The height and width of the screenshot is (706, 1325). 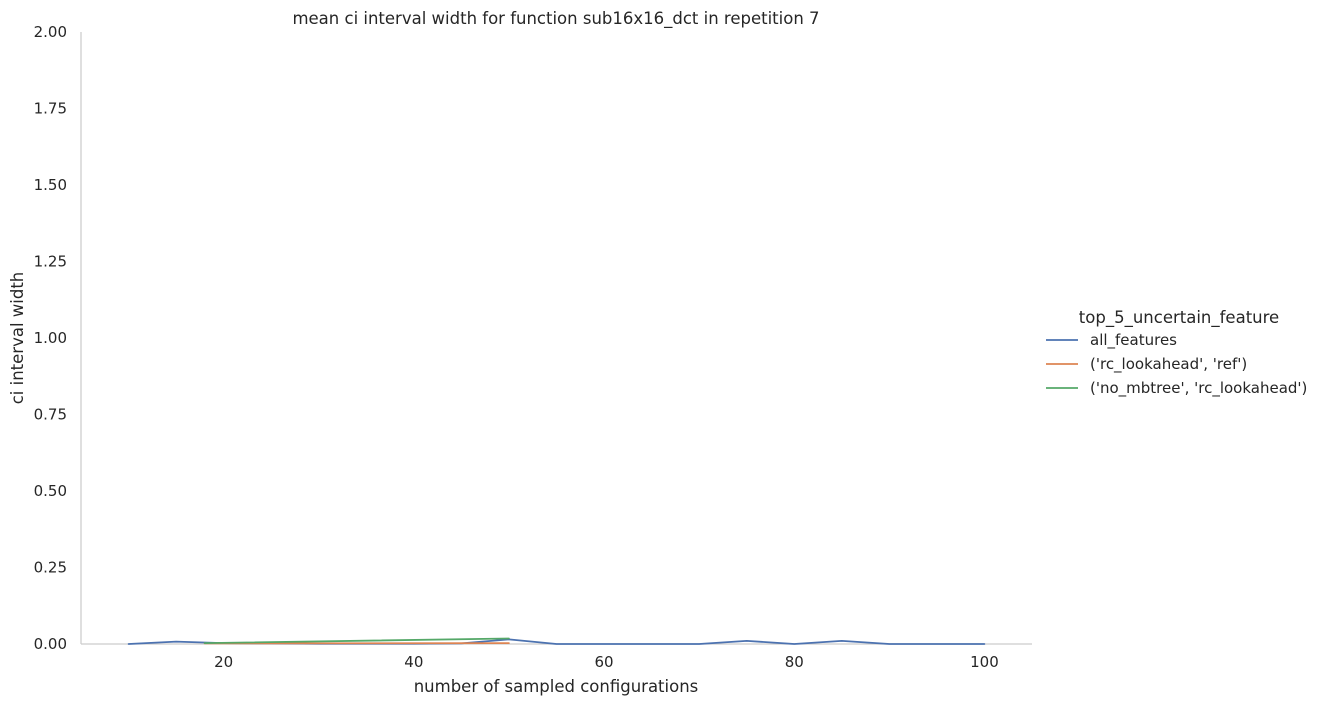 I want to click on x-tick-labels: 20 40 60 80 100, so click(x=606, y=662).